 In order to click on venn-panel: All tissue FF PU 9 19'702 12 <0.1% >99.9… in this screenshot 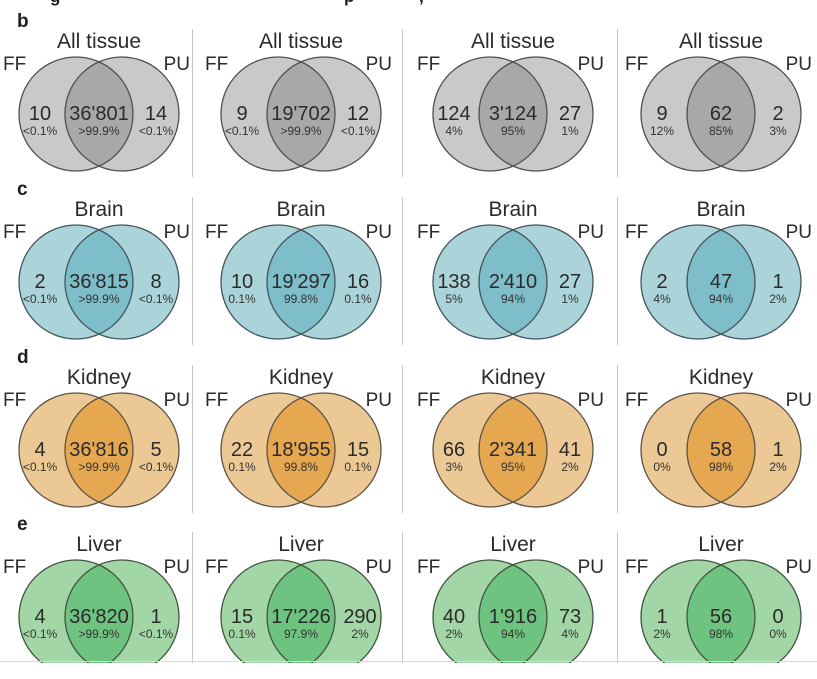, I will do `click(298, 103)`.